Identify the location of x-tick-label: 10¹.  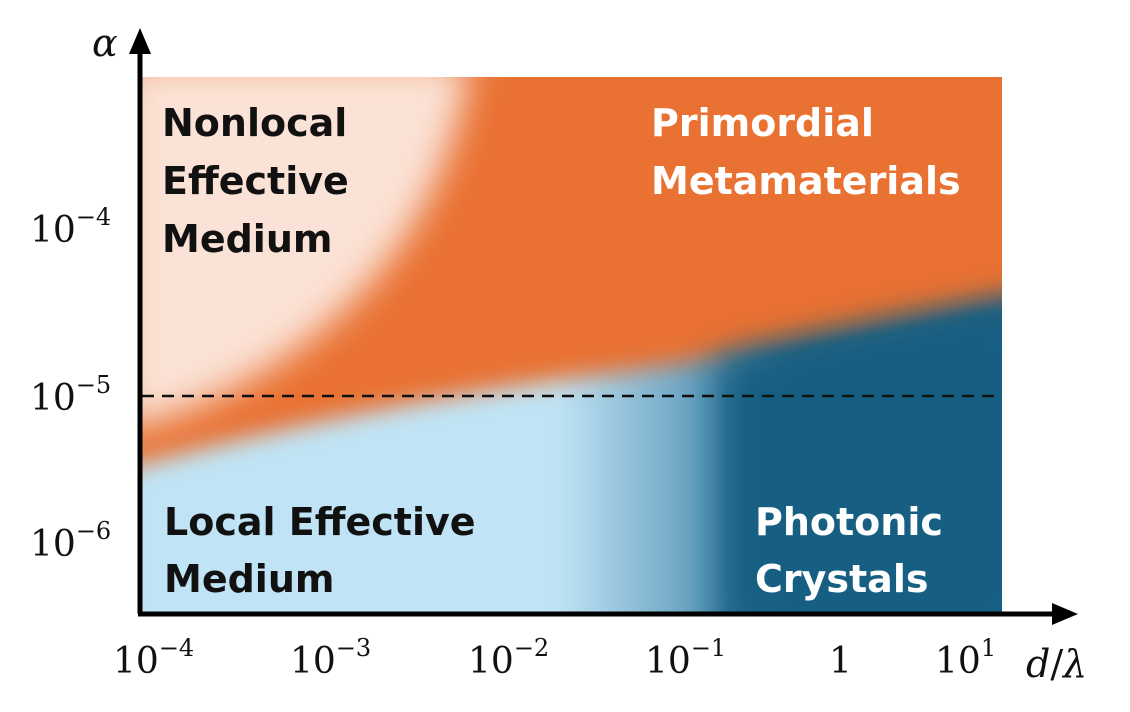
(965, 658).